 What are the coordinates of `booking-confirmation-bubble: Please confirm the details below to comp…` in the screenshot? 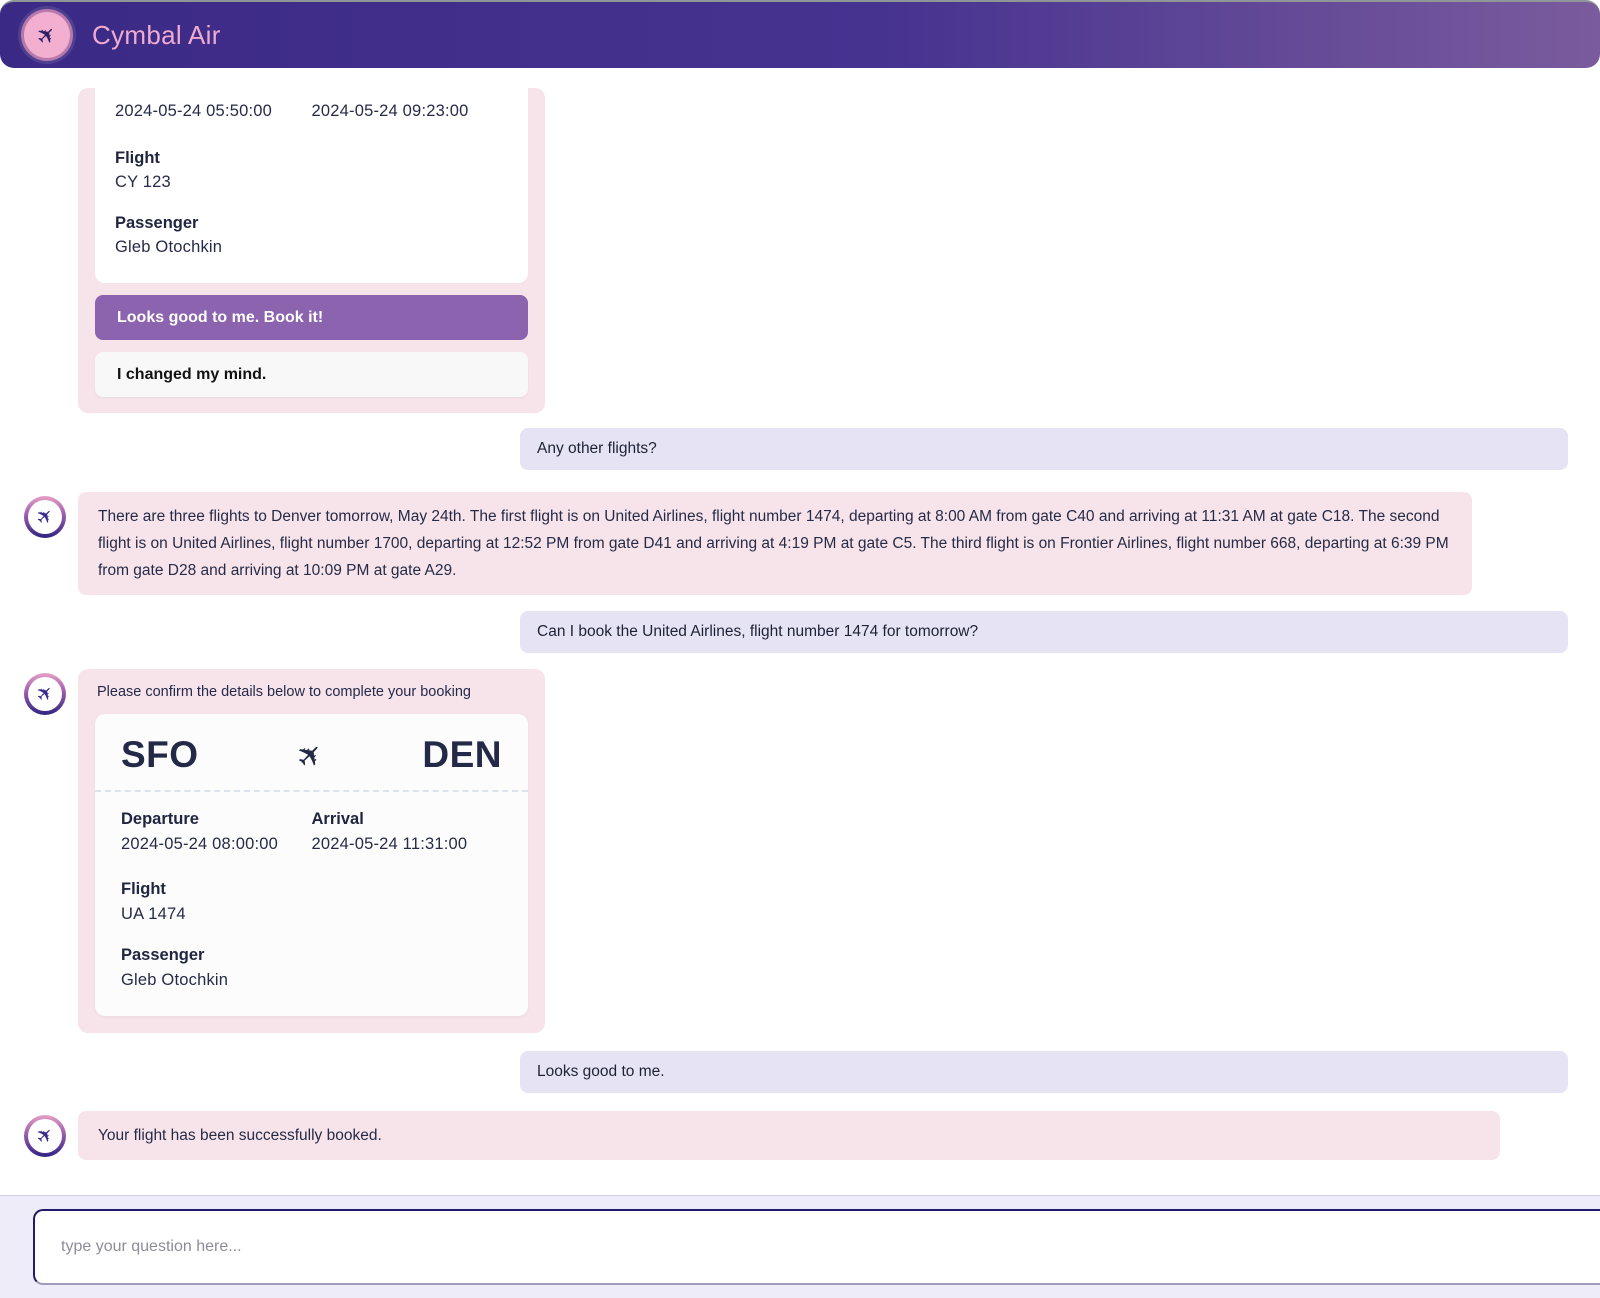 It's located at (311, 851).